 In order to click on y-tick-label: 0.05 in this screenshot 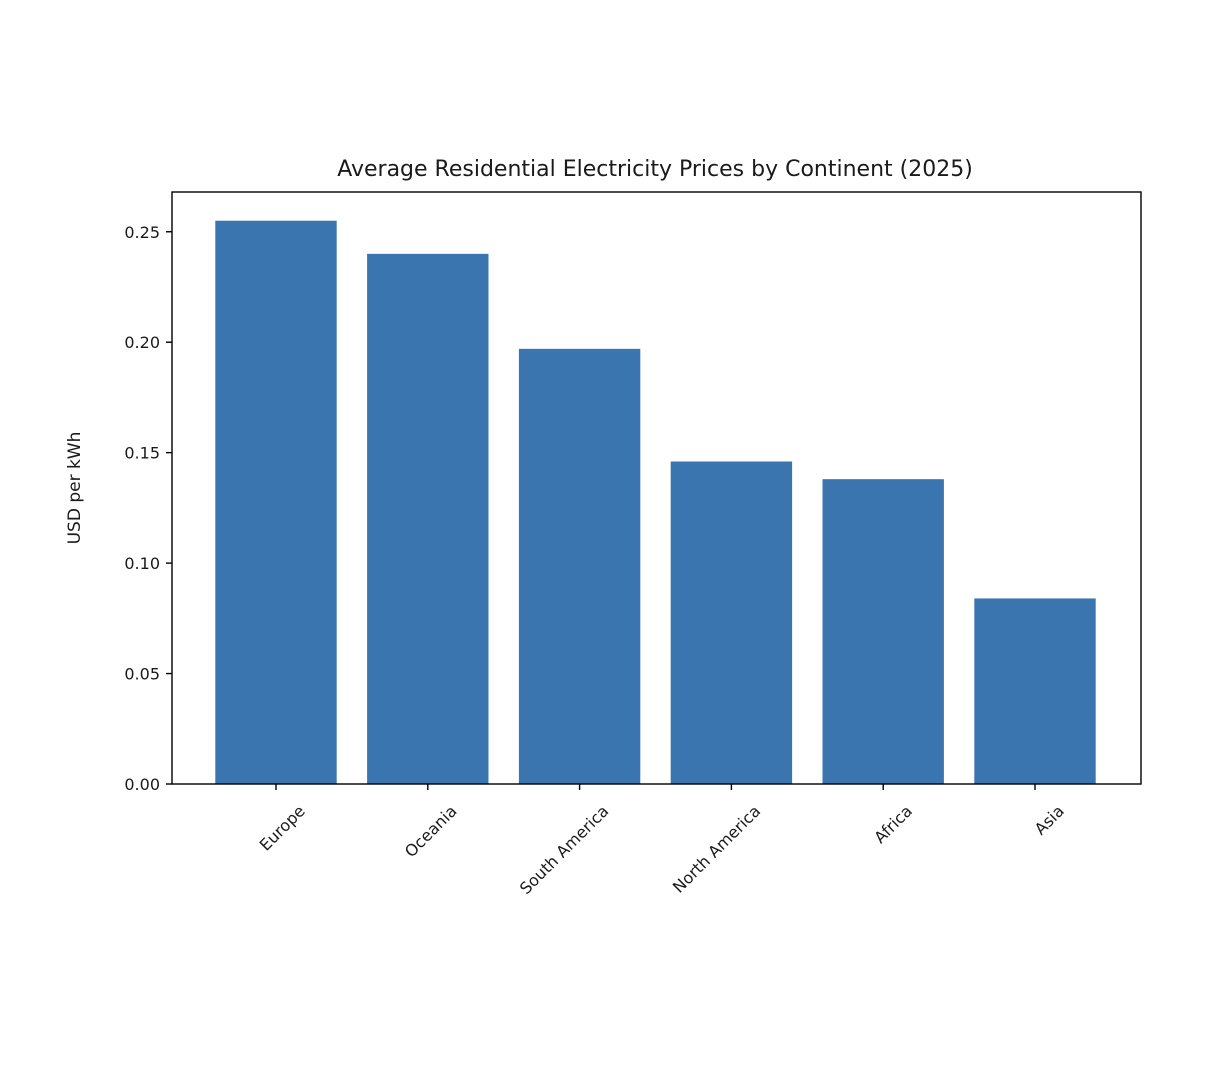, I will do `click(142, 674)`.